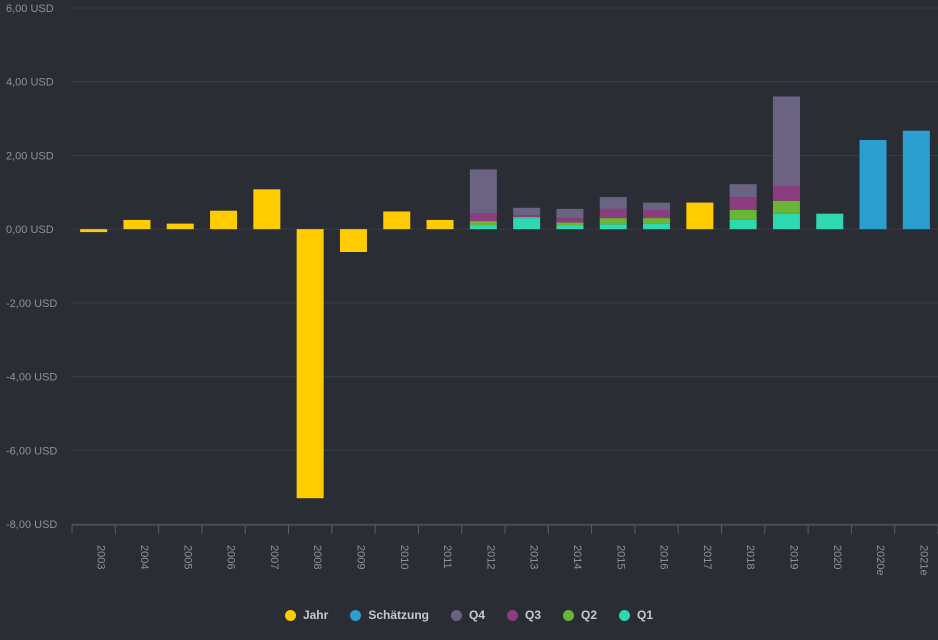  I want to click on legend-label: Q1, so click(645, 615).